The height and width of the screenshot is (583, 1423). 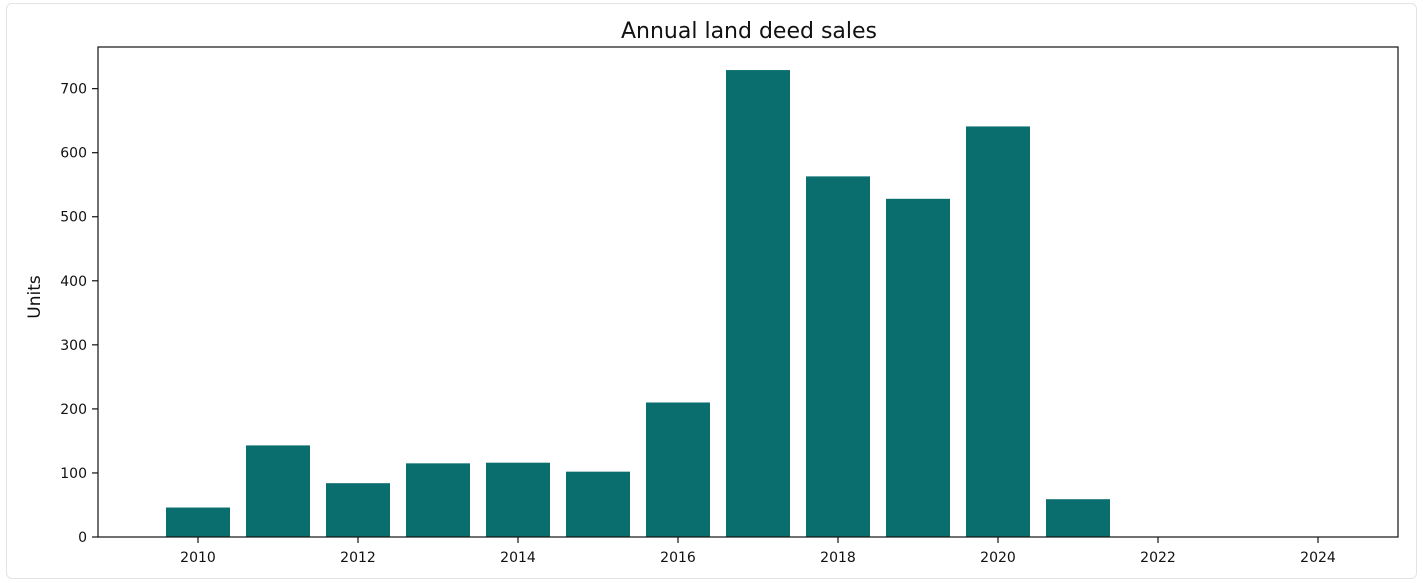 What do you see at coordinates (838, 356) in the screenshot?
I see `bar-2018` at bounding box center [838, 356].